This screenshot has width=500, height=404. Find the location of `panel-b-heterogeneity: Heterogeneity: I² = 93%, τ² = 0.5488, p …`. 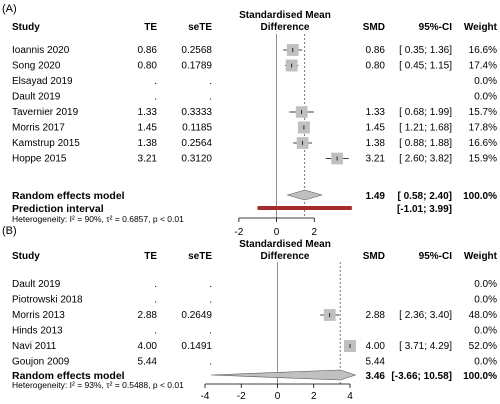

panel-b-heterogeneity: Heterogeneity: I² = 93%, τ² = 0.5488, p … is located at coordinates (98, 385).